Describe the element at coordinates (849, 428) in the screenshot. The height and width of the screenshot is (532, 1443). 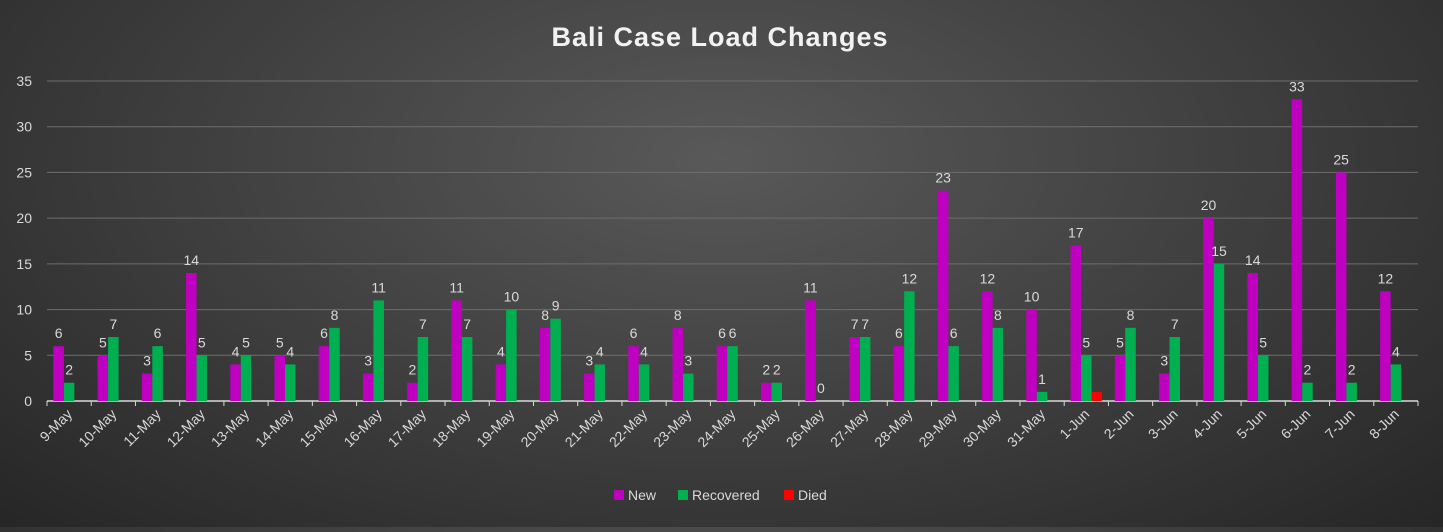
I see `x-tick-label: 27-May` at that location.